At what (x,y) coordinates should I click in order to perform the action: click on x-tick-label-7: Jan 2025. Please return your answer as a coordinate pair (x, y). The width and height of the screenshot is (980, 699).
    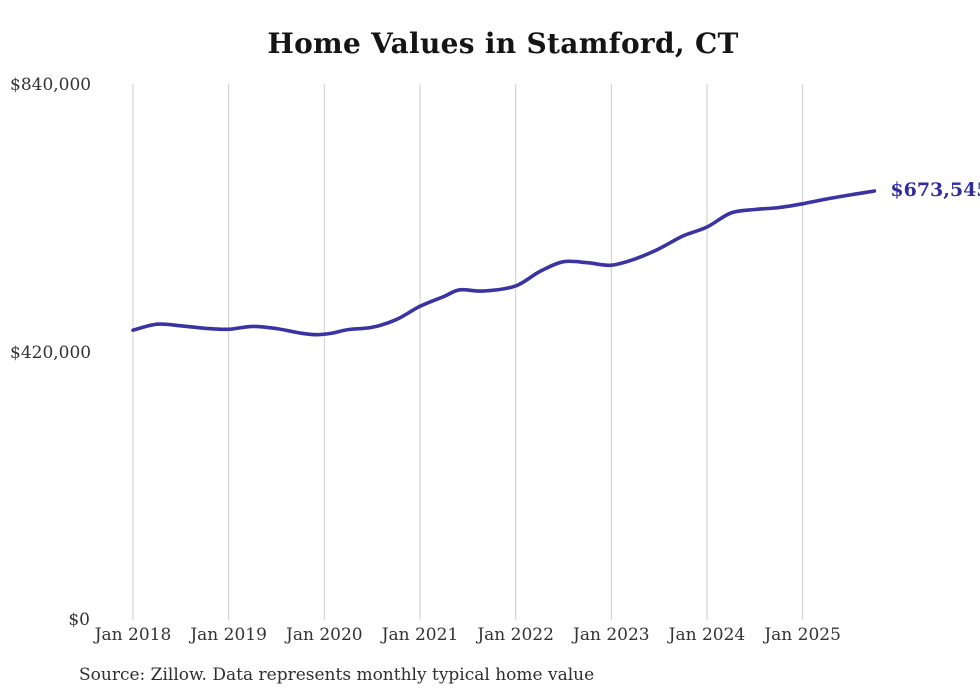
    Looking at the image, I should click on (802, 635).